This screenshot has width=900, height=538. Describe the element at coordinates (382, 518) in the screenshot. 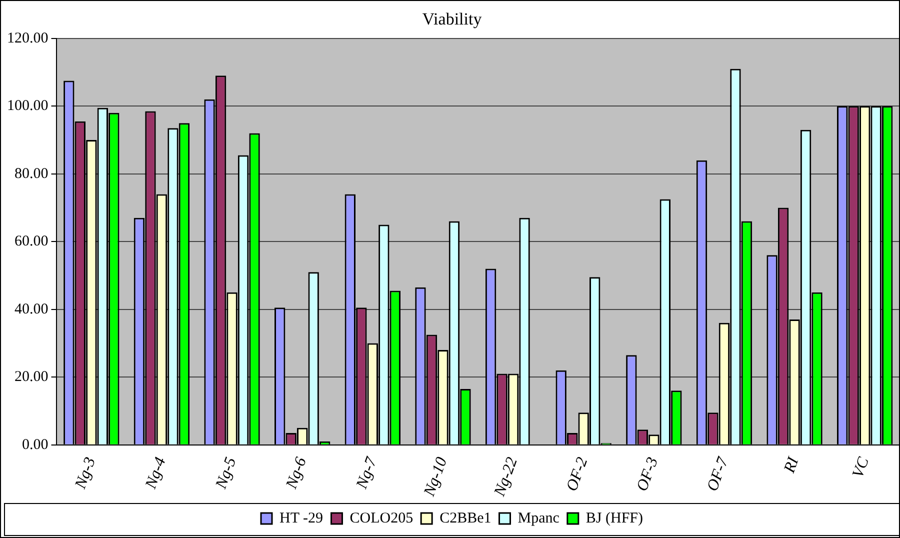

I see `legend-label: COLO205` at that location.